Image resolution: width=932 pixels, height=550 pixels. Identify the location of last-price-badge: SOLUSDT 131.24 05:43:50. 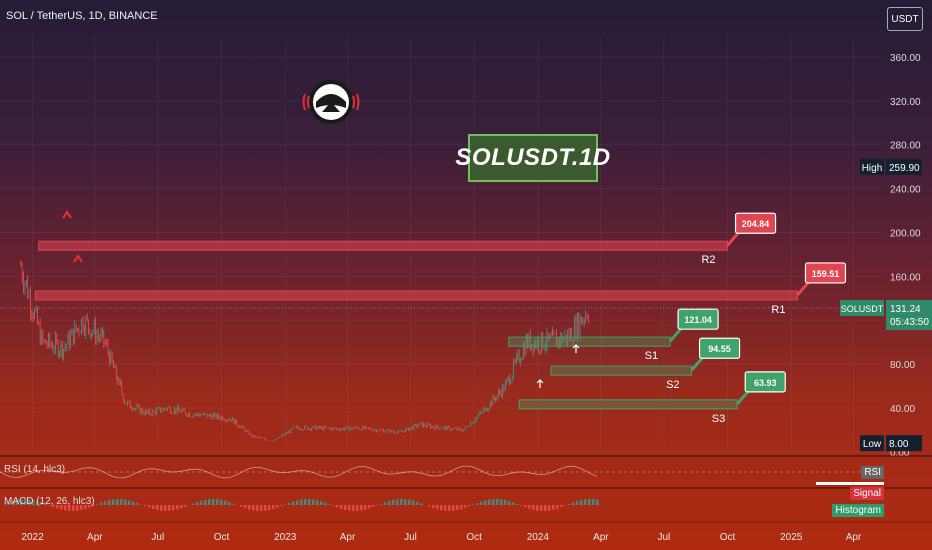
(886, 314).